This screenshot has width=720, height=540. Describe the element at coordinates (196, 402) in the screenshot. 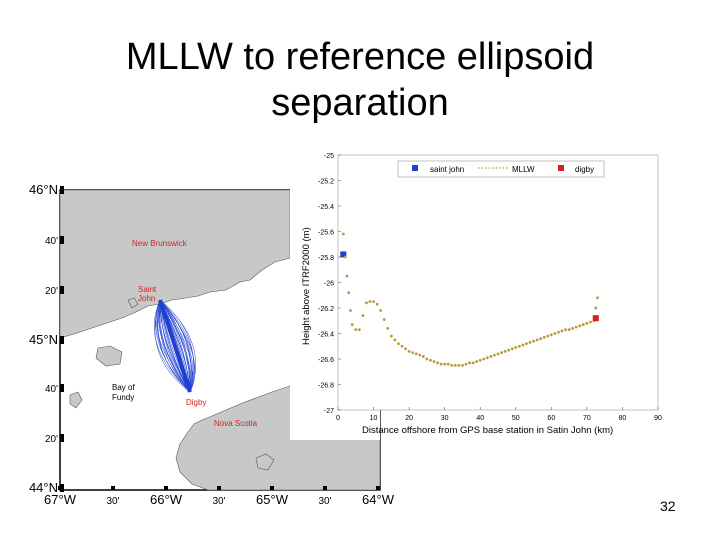

I see `label-digby: Digby` at that location.